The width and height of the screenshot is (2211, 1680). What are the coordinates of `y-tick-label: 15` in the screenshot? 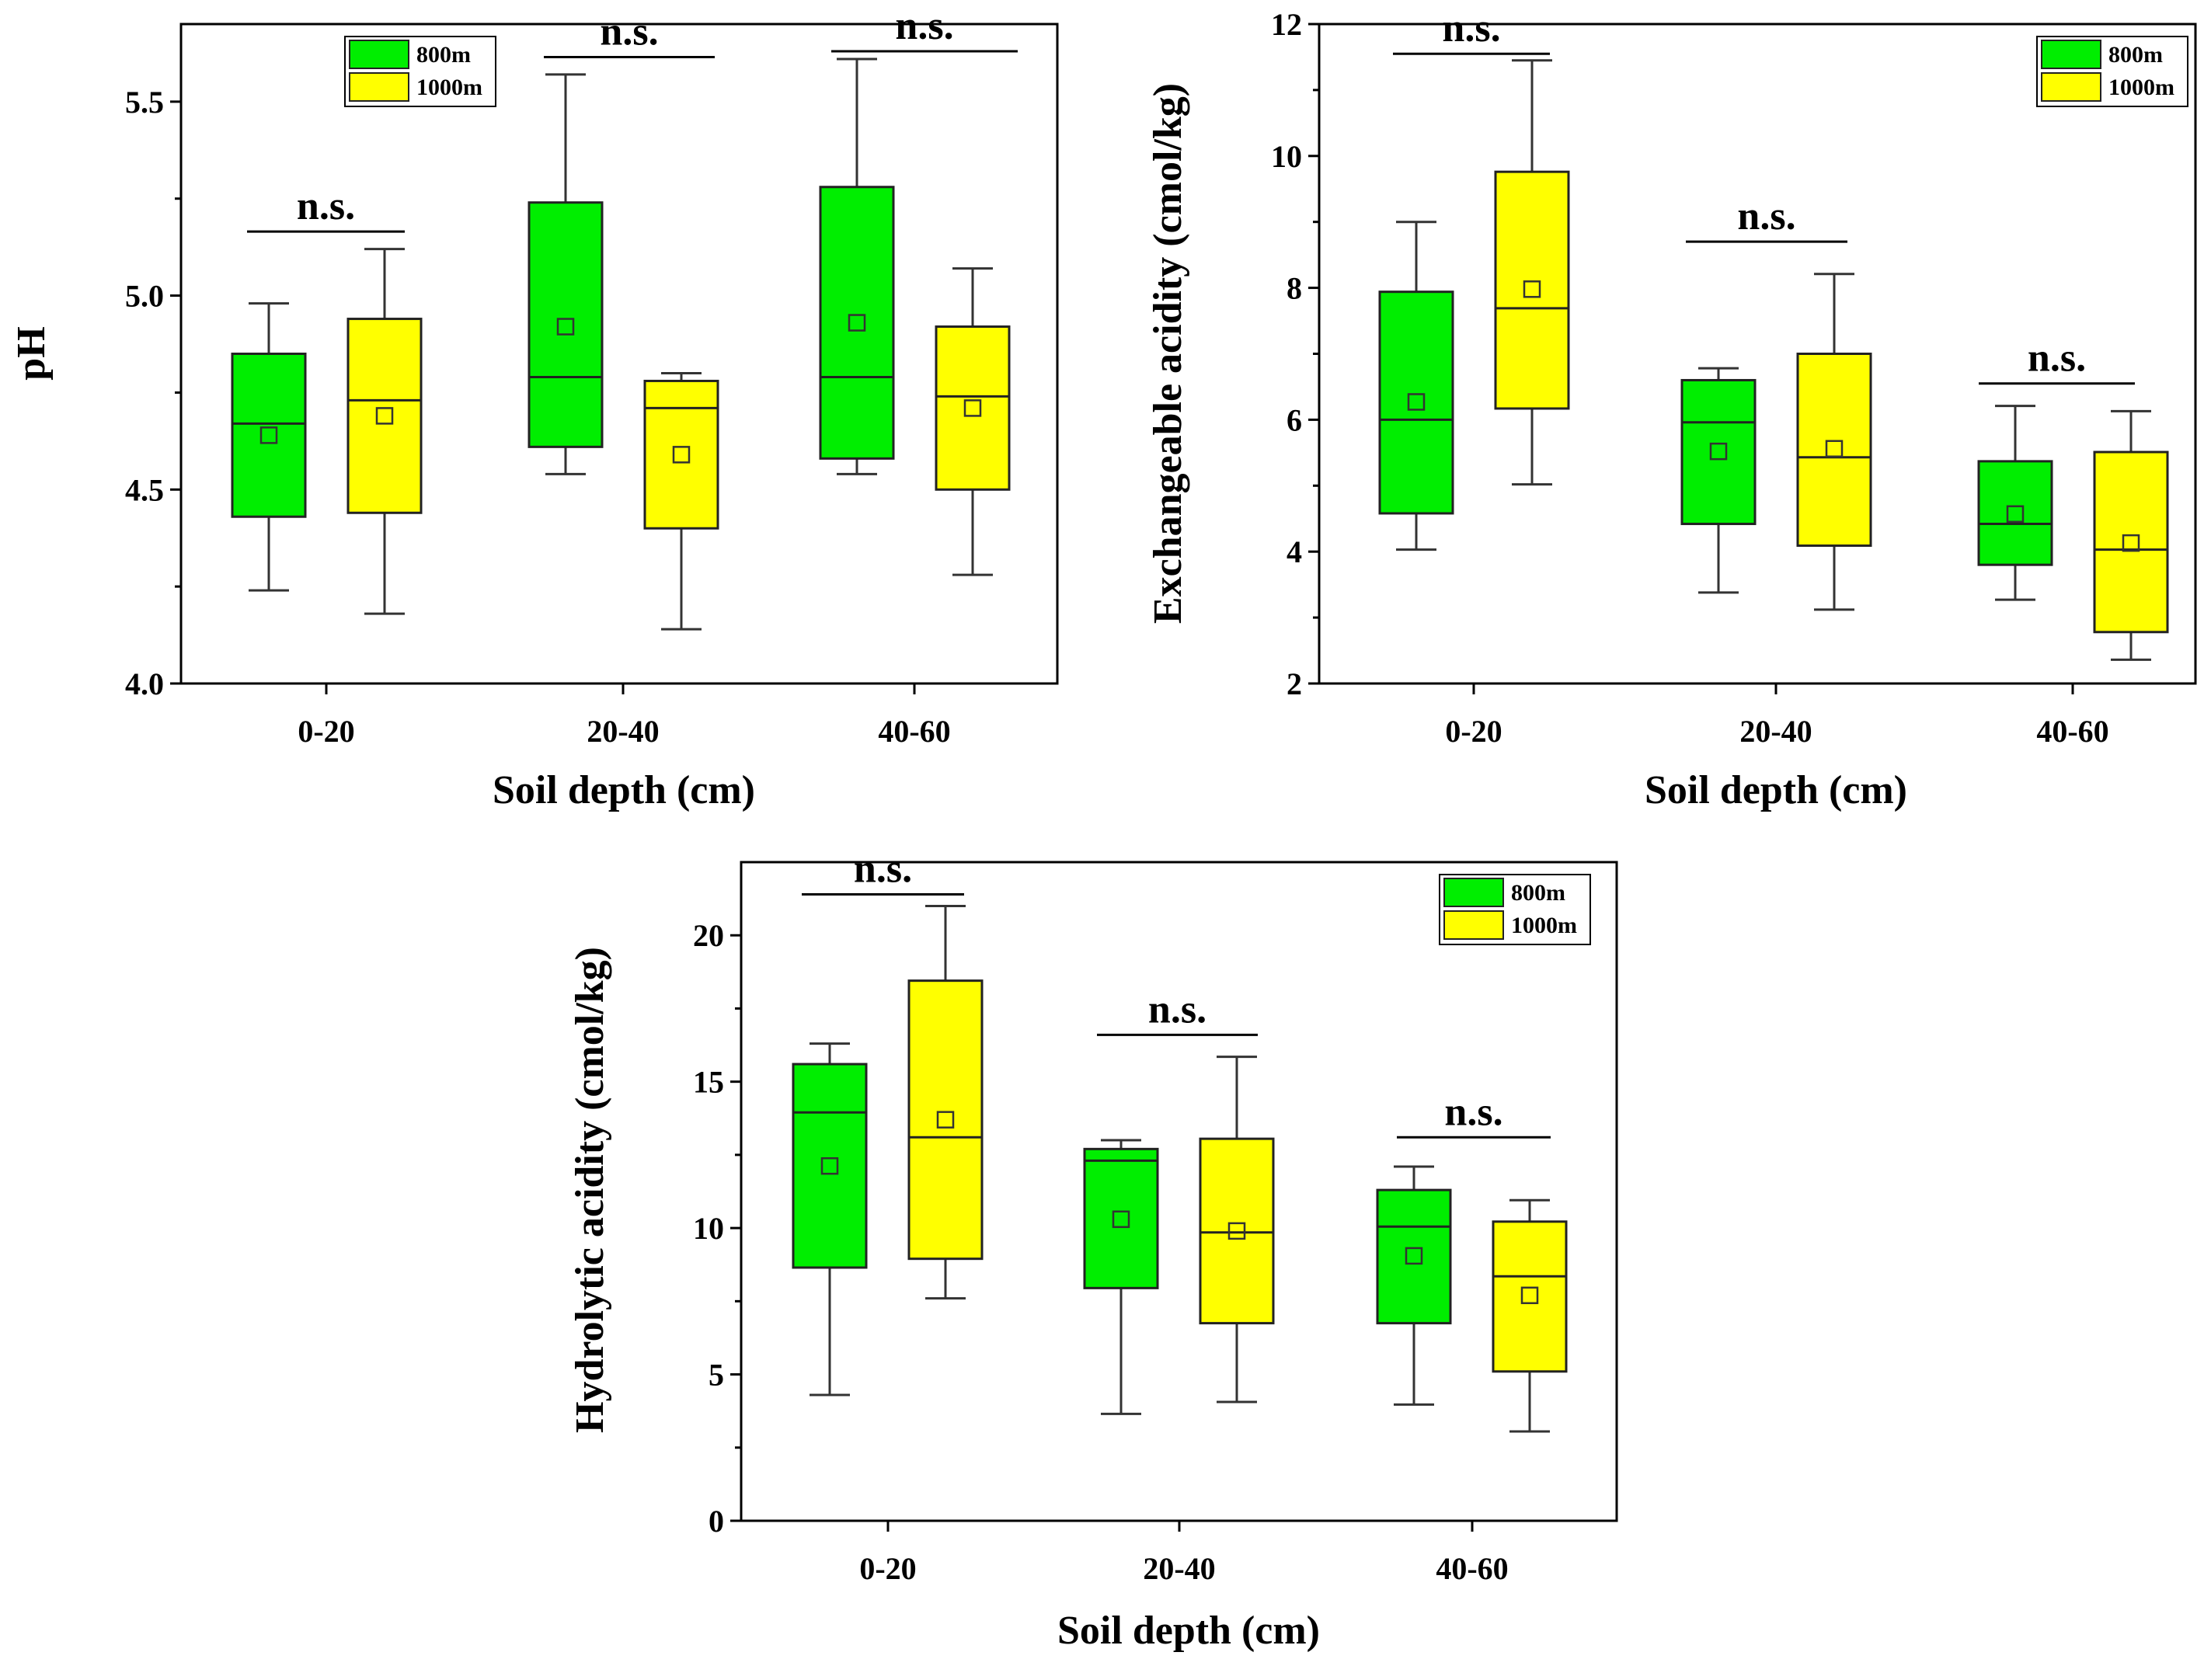 It's located at (708, 1082).